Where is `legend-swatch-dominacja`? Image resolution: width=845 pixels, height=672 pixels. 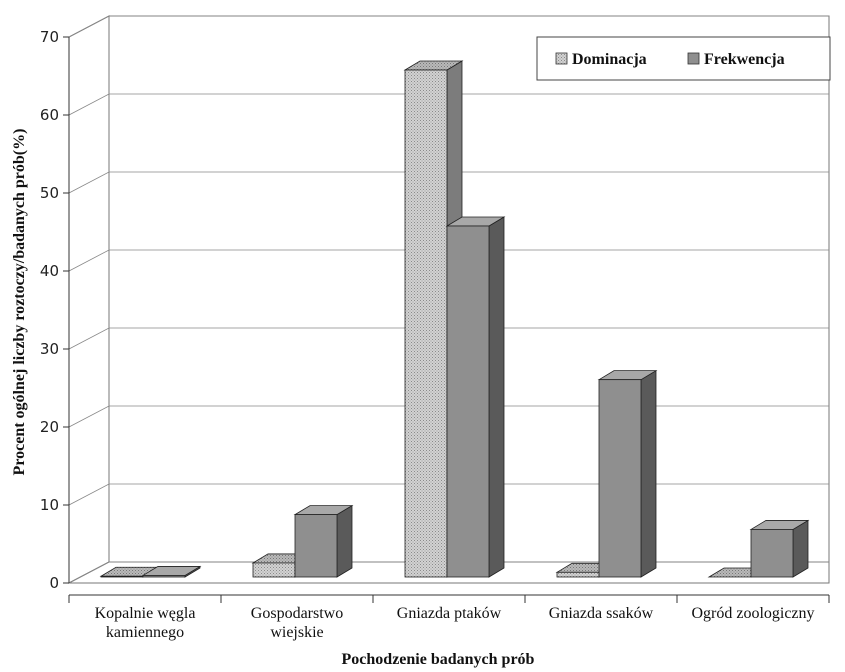
legend-swatch-dominacja is located at coordinates (561, 58).